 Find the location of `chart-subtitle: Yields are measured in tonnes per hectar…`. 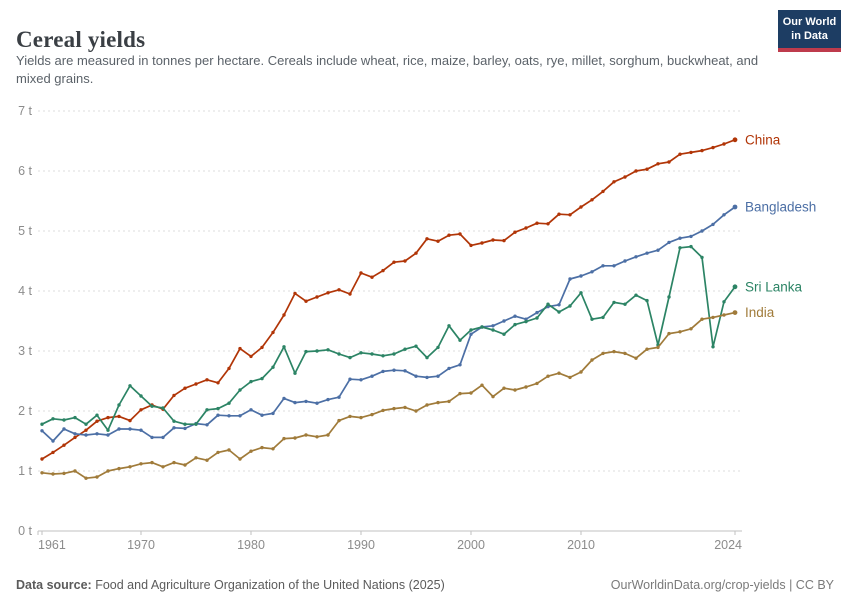

chart-subtitle: Yields are measured in tonnes per hectar… is located at coordinates (387, 70).